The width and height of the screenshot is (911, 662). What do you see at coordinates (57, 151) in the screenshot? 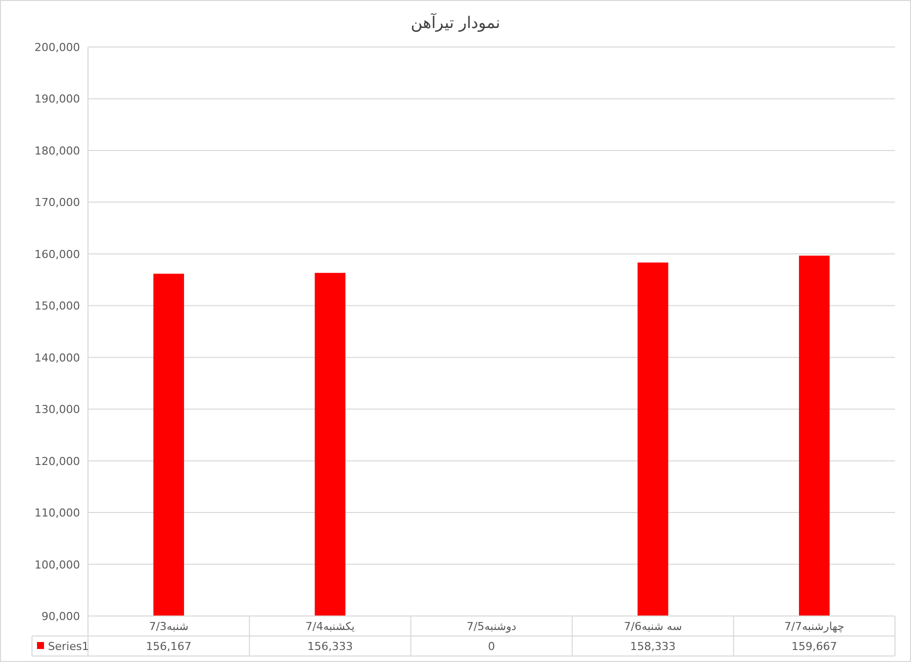
I see `y-tick-label: 180,000` at bounding box center [57, 151].